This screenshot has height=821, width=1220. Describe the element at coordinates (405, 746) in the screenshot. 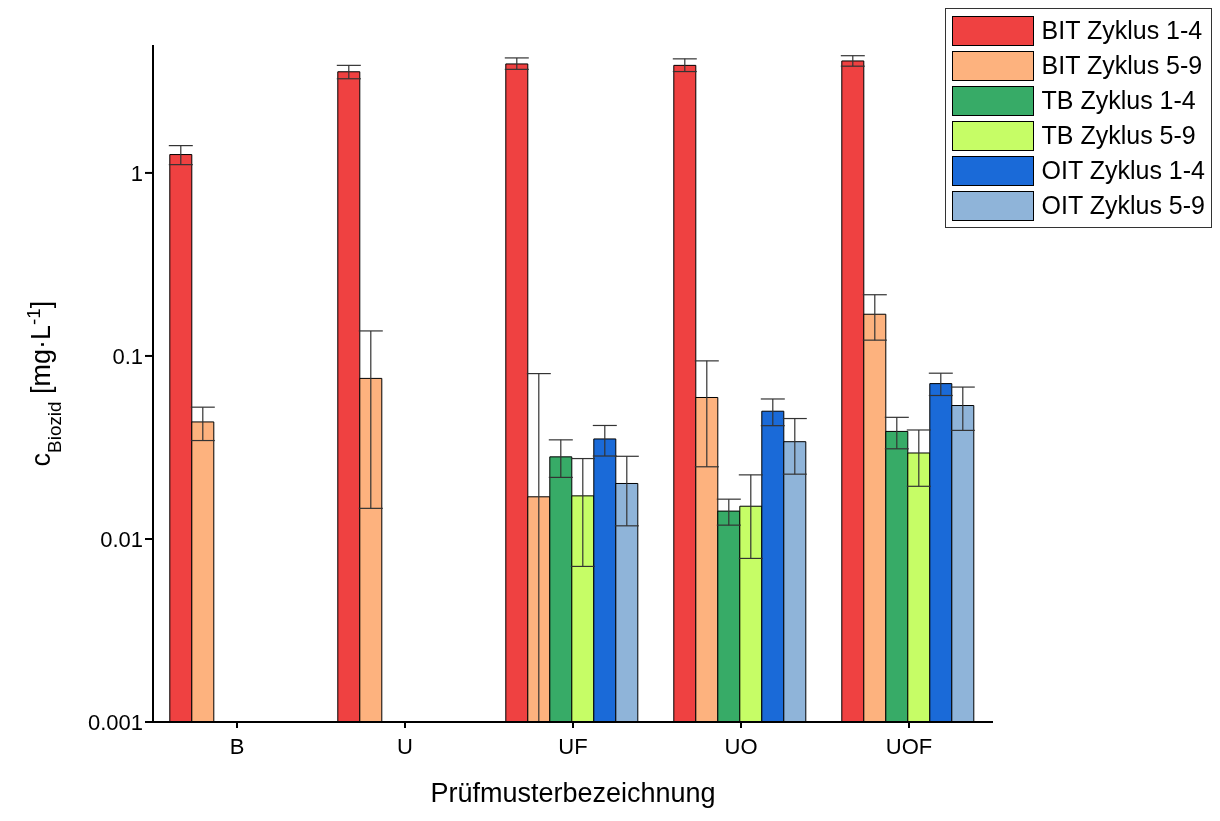

I see `x-tick-label: U` at that location.